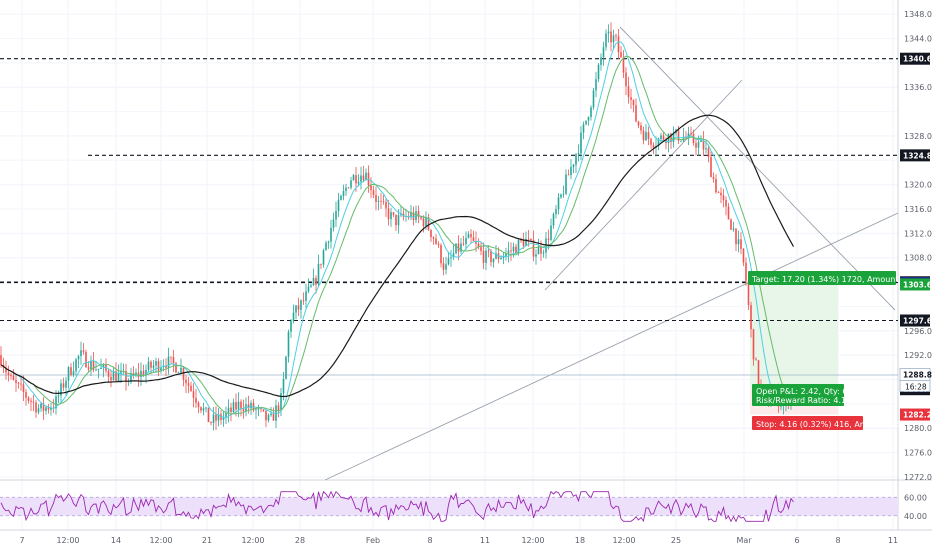 The height and width of the screenshot is (550, 932). What do you see at coordinates (449, 506) in the screenshot?
I see `rsi-band` at bounding box center [449, 506].